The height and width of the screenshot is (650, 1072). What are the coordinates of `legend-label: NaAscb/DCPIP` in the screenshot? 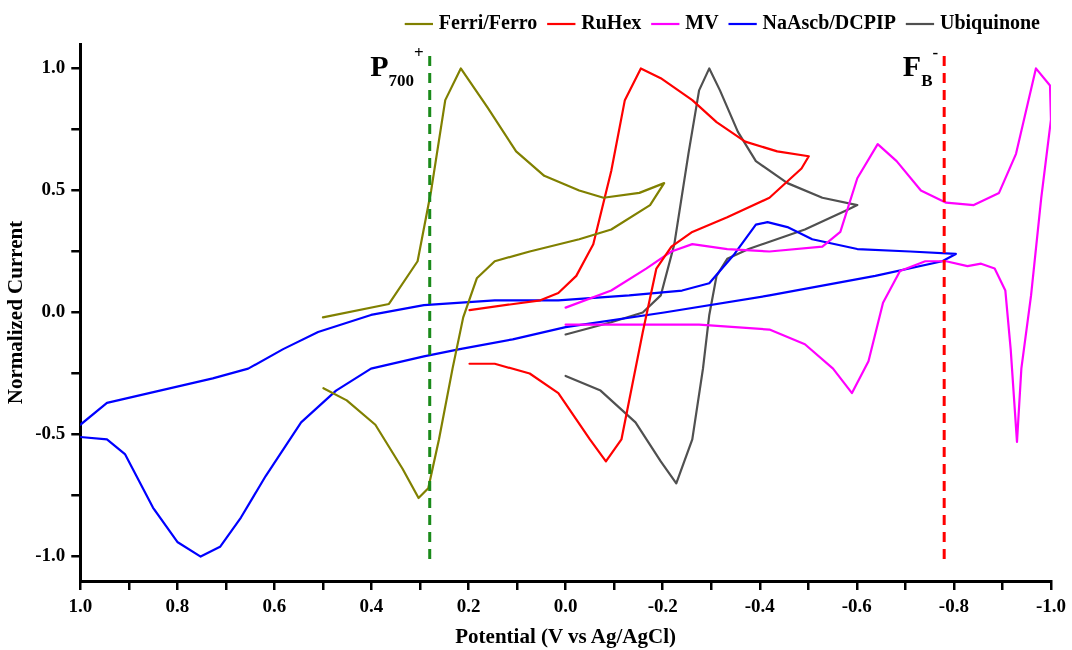 It's located at (829, 22).